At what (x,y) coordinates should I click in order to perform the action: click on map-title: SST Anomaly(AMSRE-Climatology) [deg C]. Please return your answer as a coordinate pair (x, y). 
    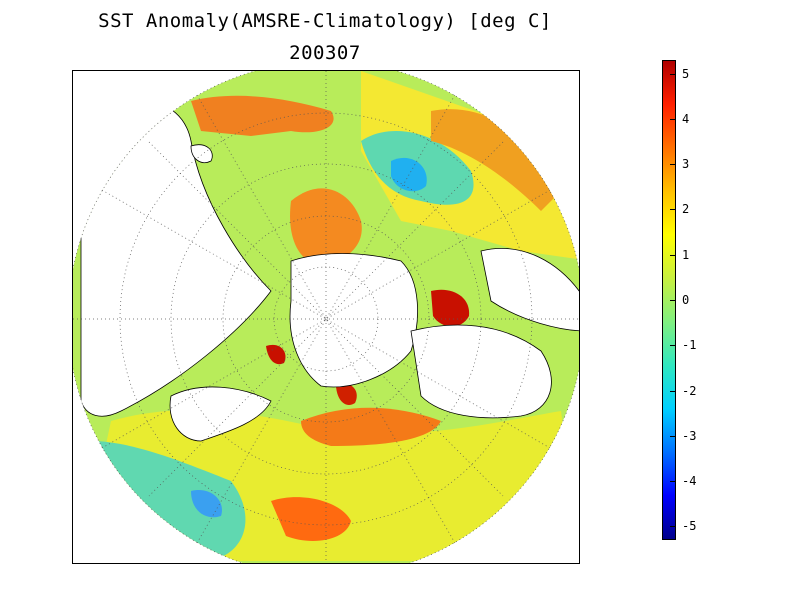
    Looking at the image, I should click on (325, 21).